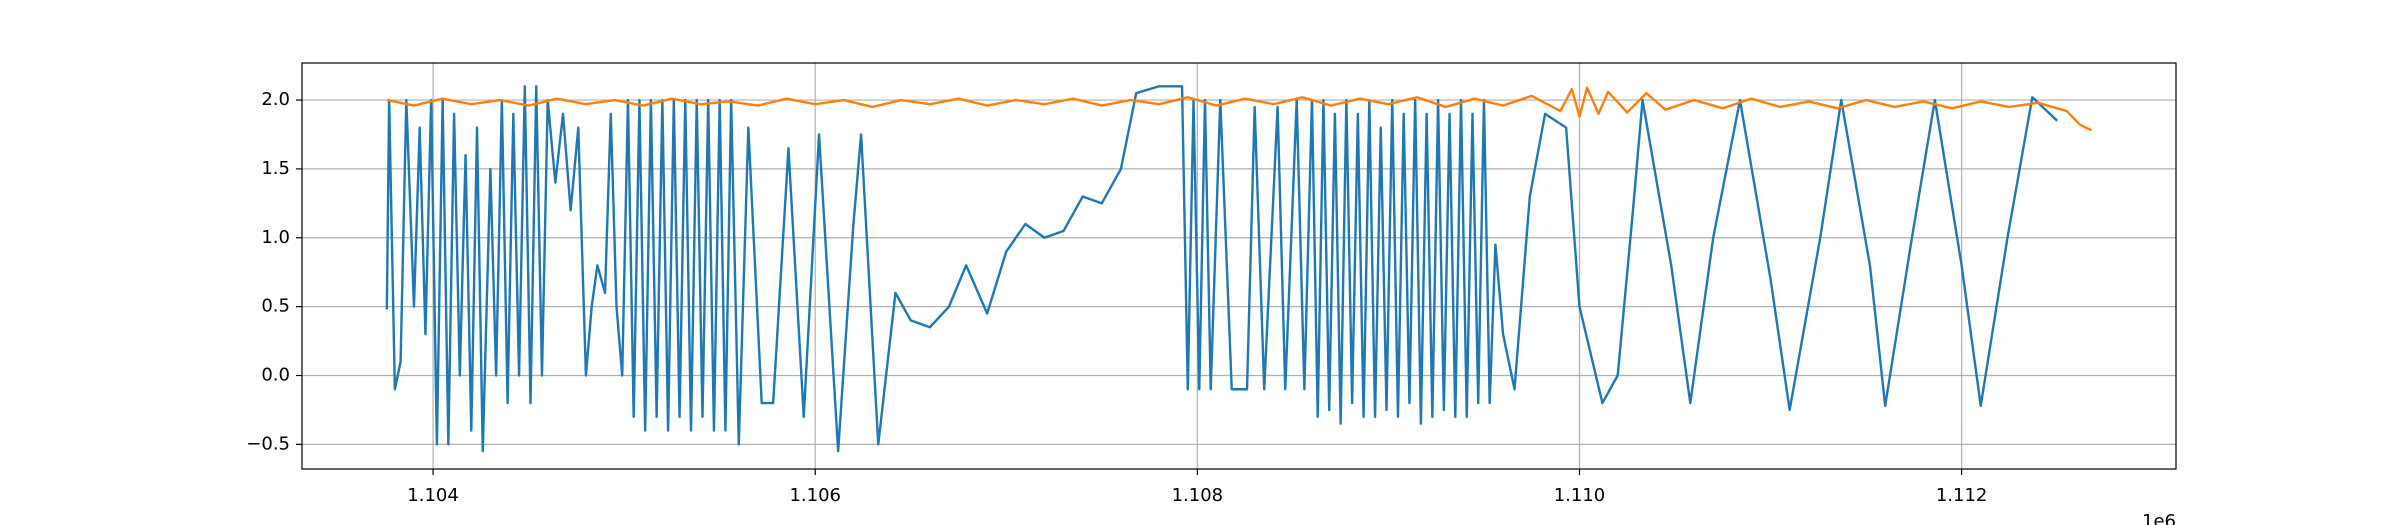 The image size is (2400, 525). Describe the element at coordinates (2159, 518) in the screenshot. I see `x-offset-label: 1e6` at that location.